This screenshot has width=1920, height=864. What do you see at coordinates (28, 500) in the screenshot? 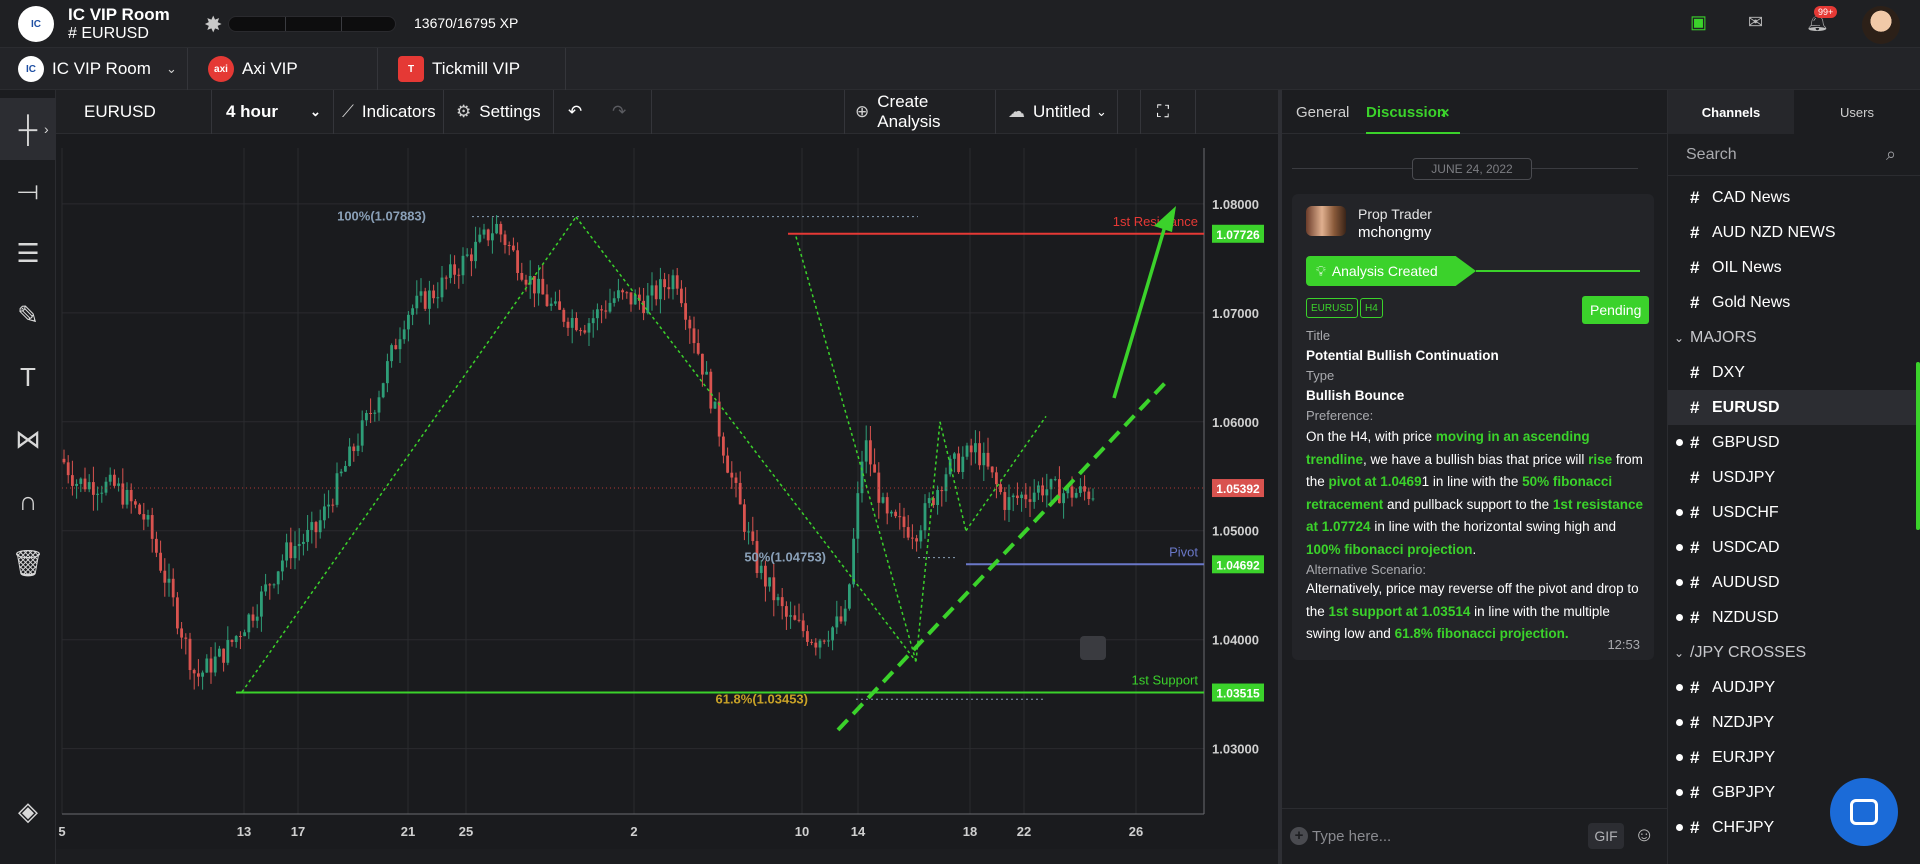
I see `magnet-tool-icon: ∩` at bounding box center [28, 500].